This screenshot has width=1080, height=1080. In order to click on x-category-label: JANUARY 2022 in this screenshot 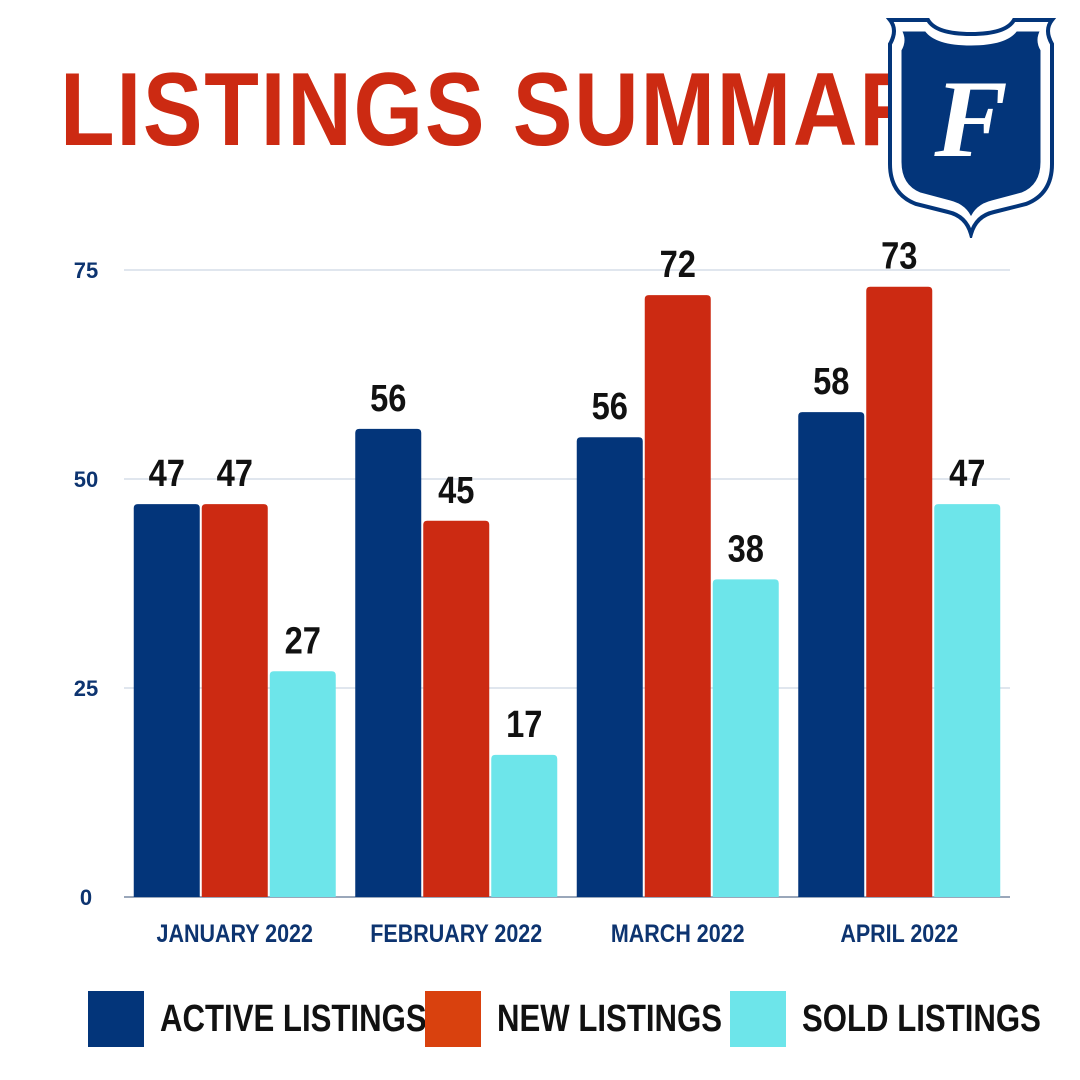, I will do `click(235, 933)`.